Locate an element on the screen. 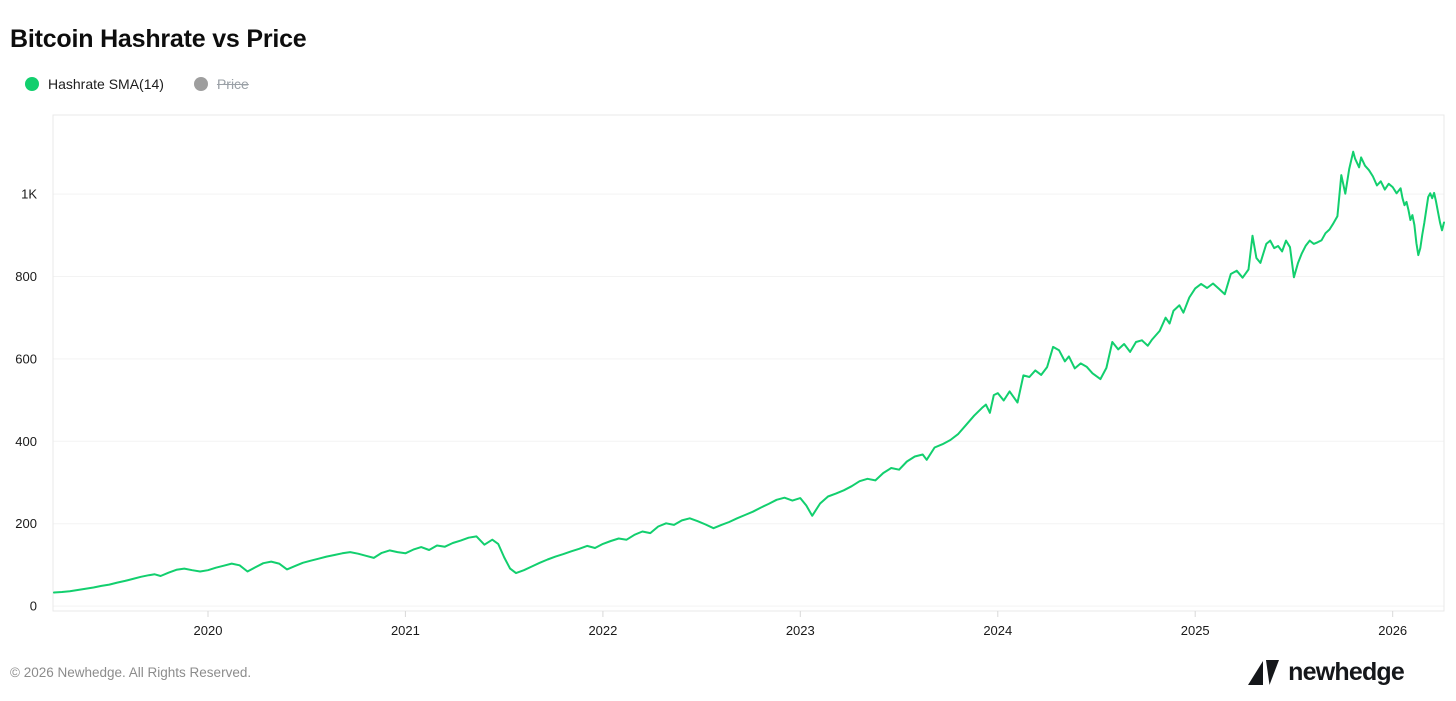 The width and height of the screenshot is (1456, 701). newhedge-logo: newhedge is located at coordinates (1326, 672).